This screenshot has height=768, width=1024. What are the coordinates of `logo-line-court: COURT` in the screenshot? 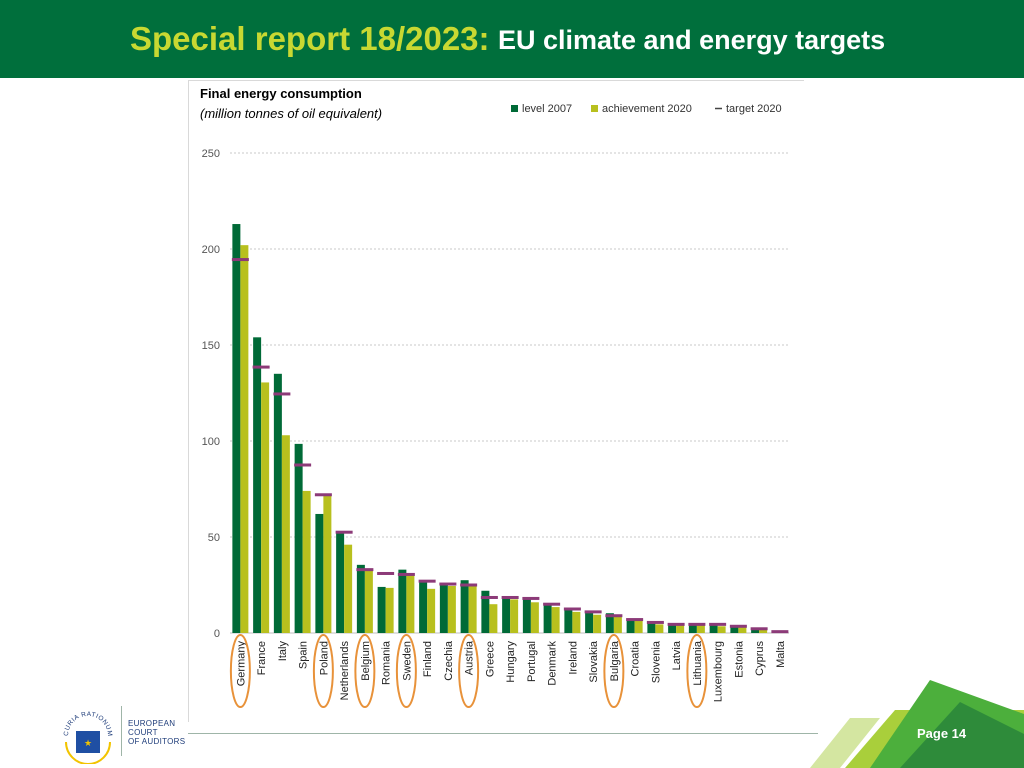 It's located at (143, 732).